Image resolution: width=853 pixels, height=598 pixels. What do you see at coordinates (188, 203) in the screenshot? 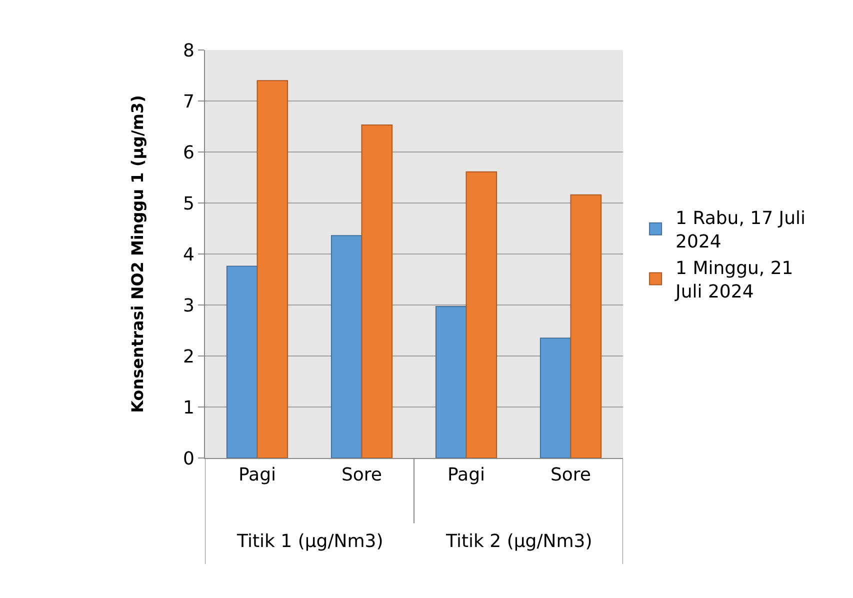
I see `y-tick-label: 5` at bounding box center [188, 203].